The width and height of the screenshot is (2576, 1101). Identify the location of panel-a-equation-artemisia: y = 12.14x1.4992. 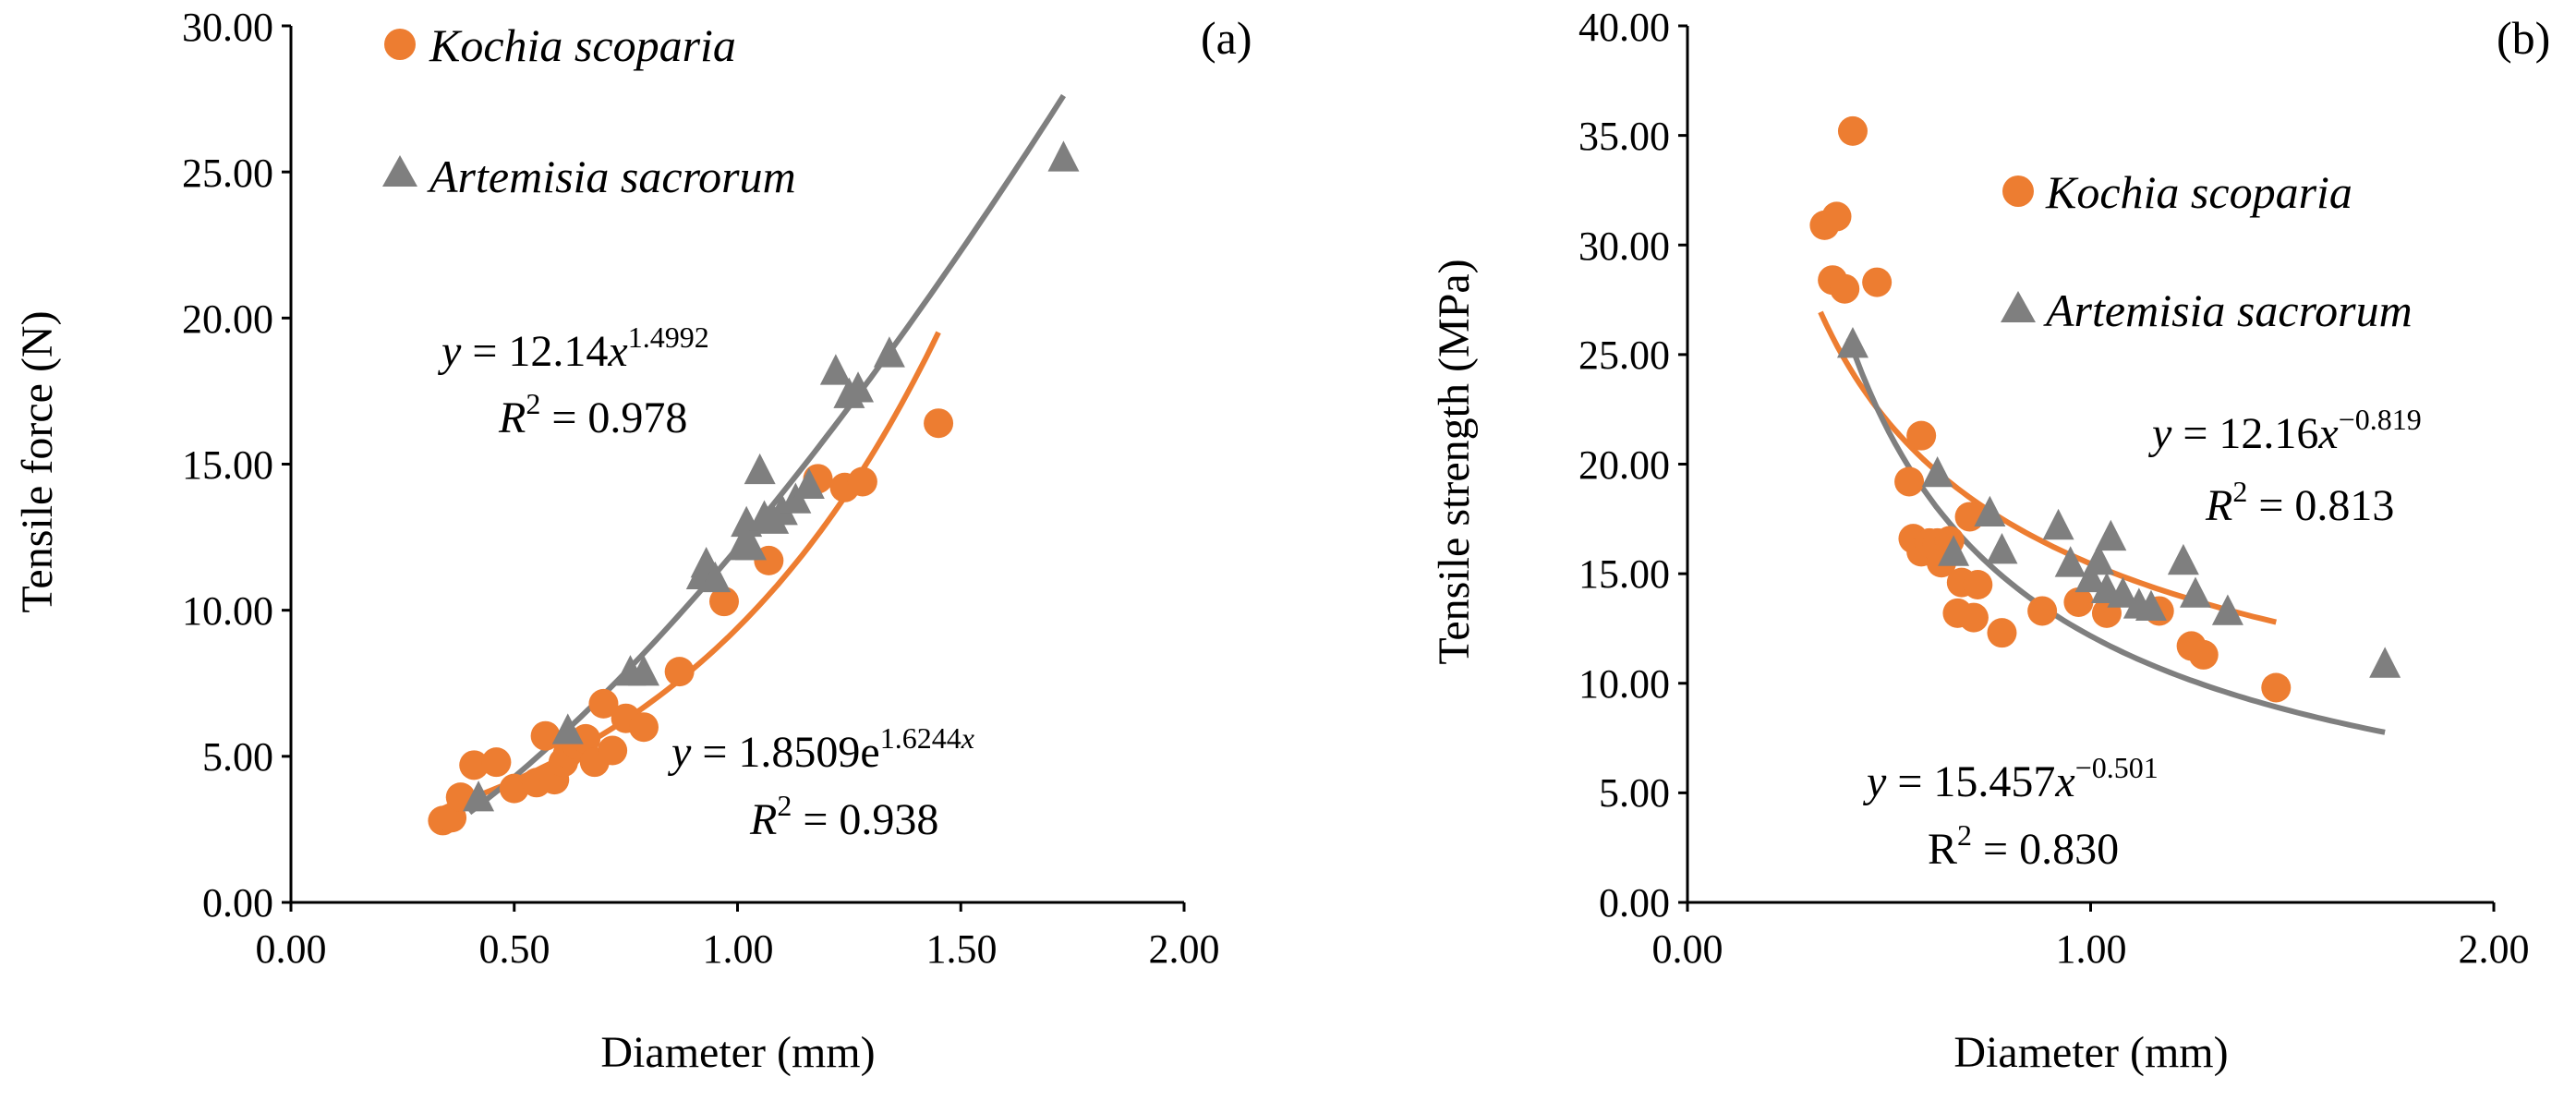
(573, 348).